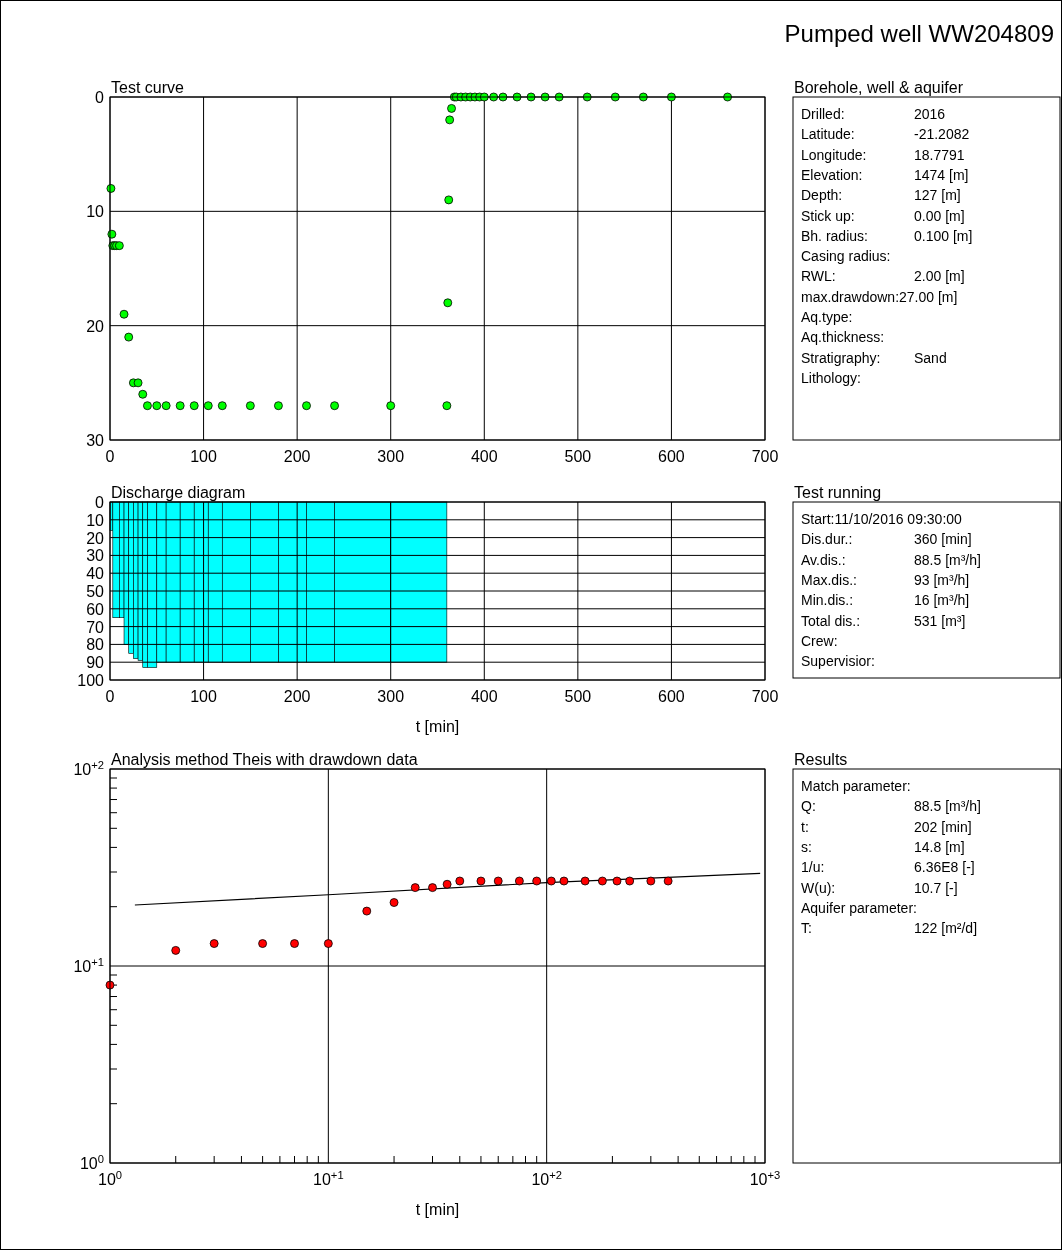 This screenshot has width=1062, height=1250. Describe the element at coordinates (881, 195) in the screenshot. I see `text: Depth: 127 [m]` at that location.